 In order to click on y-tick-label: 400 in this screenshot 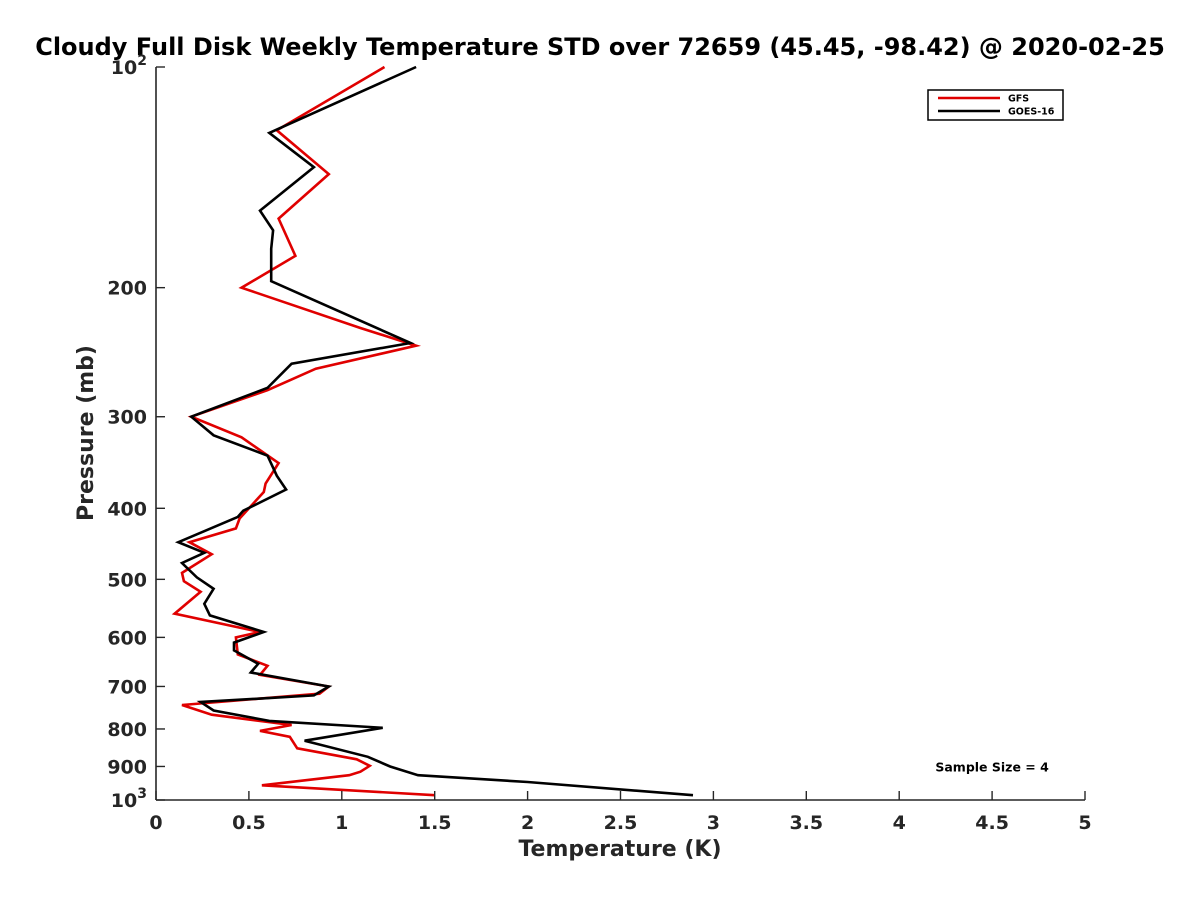, I will do `click(127, 509)`.